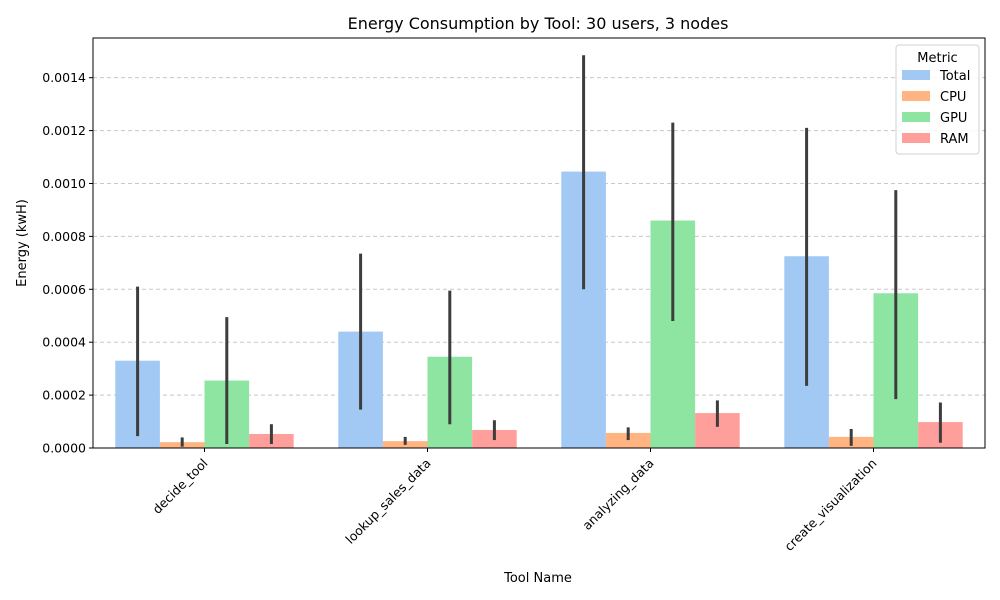 This screenshot has width=1000, height=600. What do you see at coordinates (953, 97) in the screenshot?
I see `legend-label-cpu: CPU` at bounding box center [953, 97].